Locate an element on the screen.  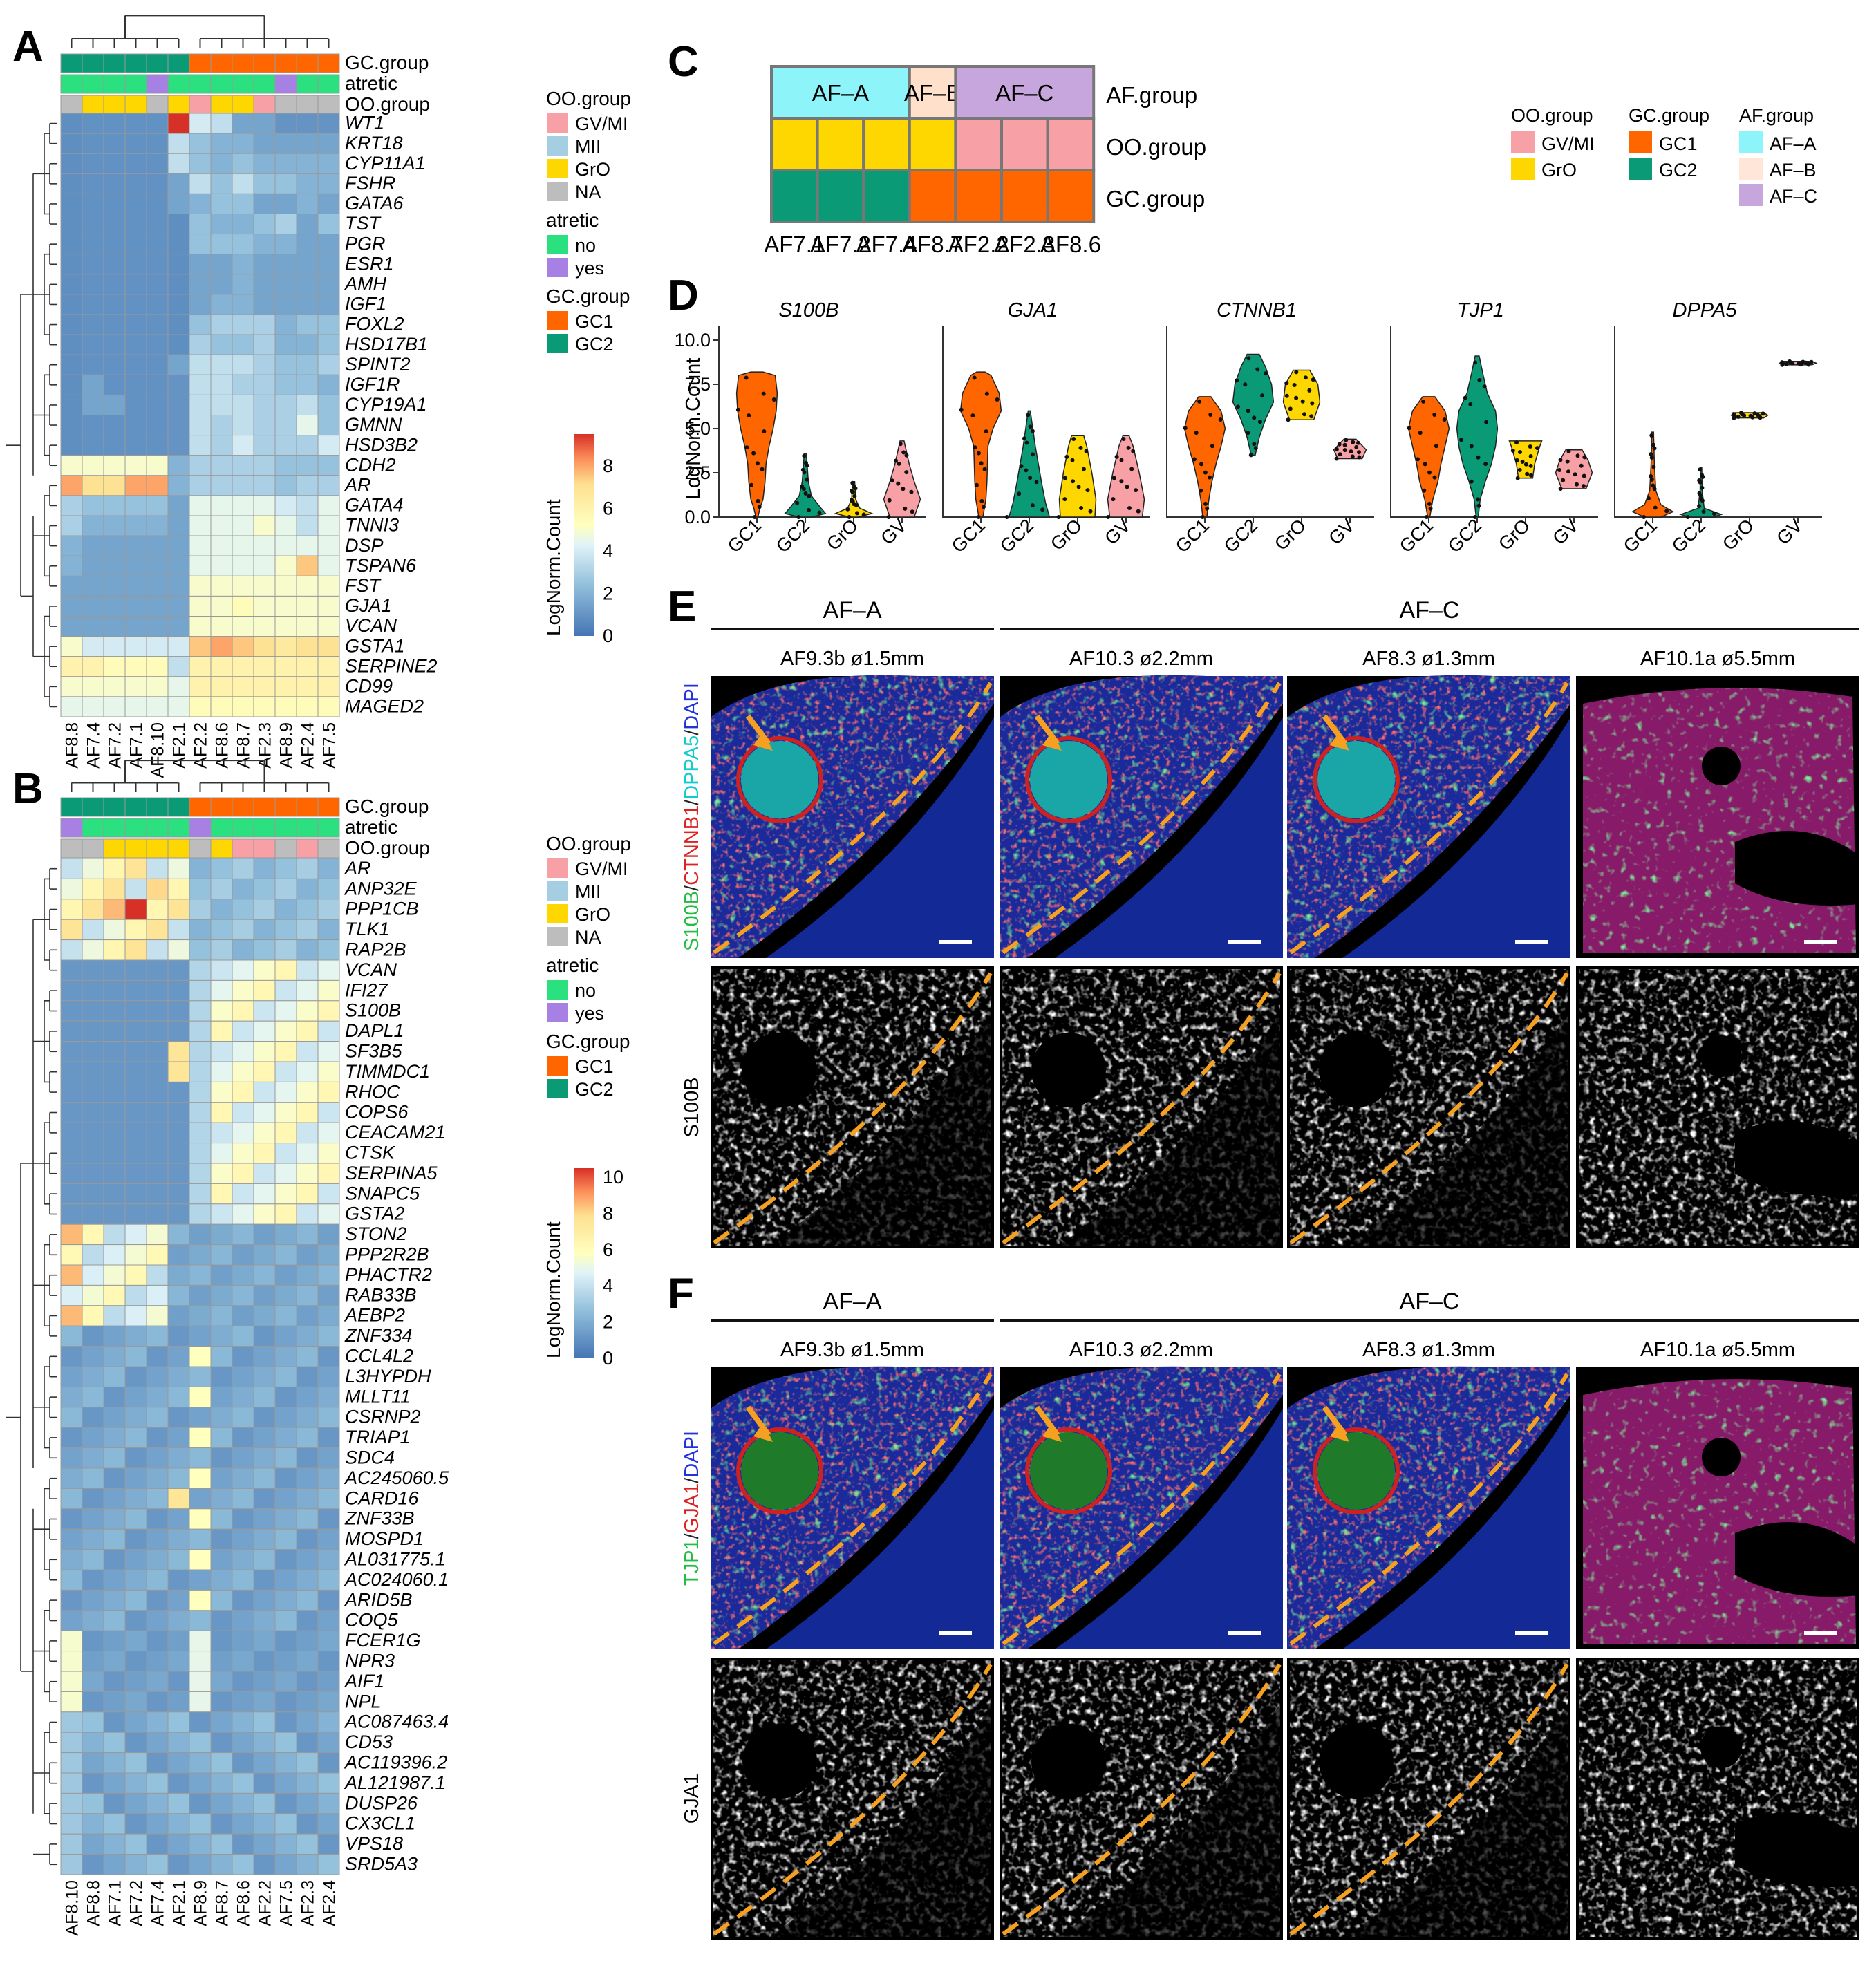
gene-label: ESR1 is located at coordinates (369, 263).